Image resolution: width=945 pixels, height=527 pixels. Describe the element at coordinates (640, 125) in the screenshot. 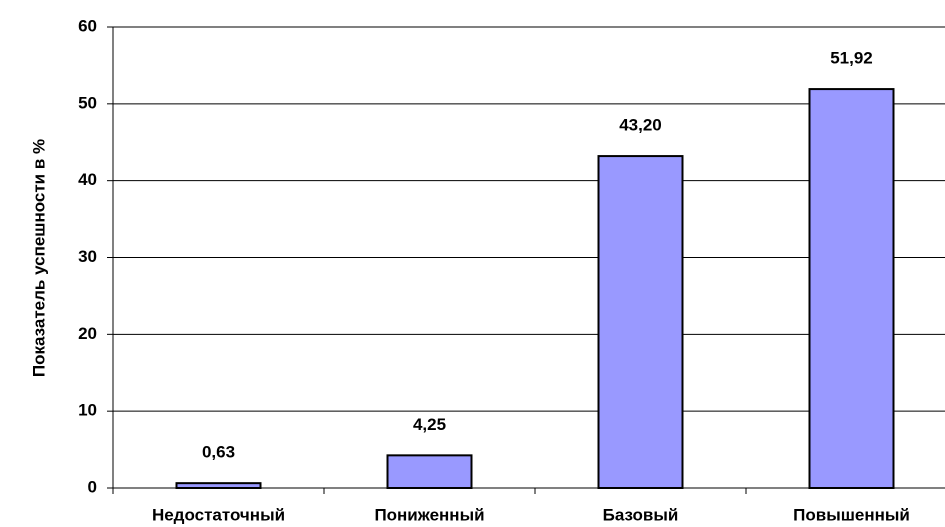

I see `value-label: 43,20` at that location.